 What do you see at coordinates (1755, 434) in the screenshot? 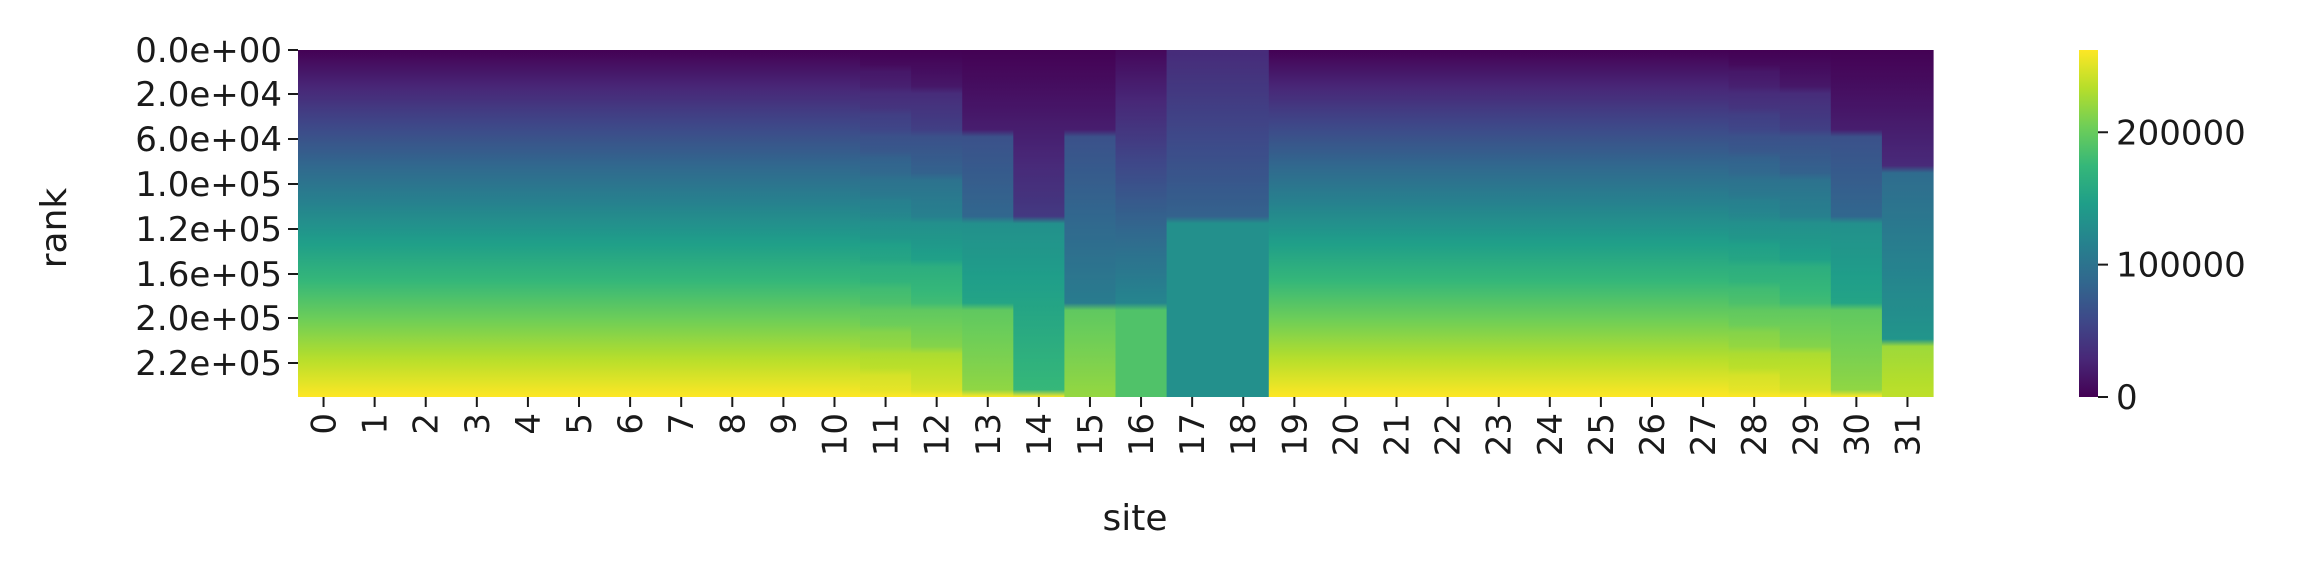
I see `x-tick-label: 28` at bounding box center [1755, 434].